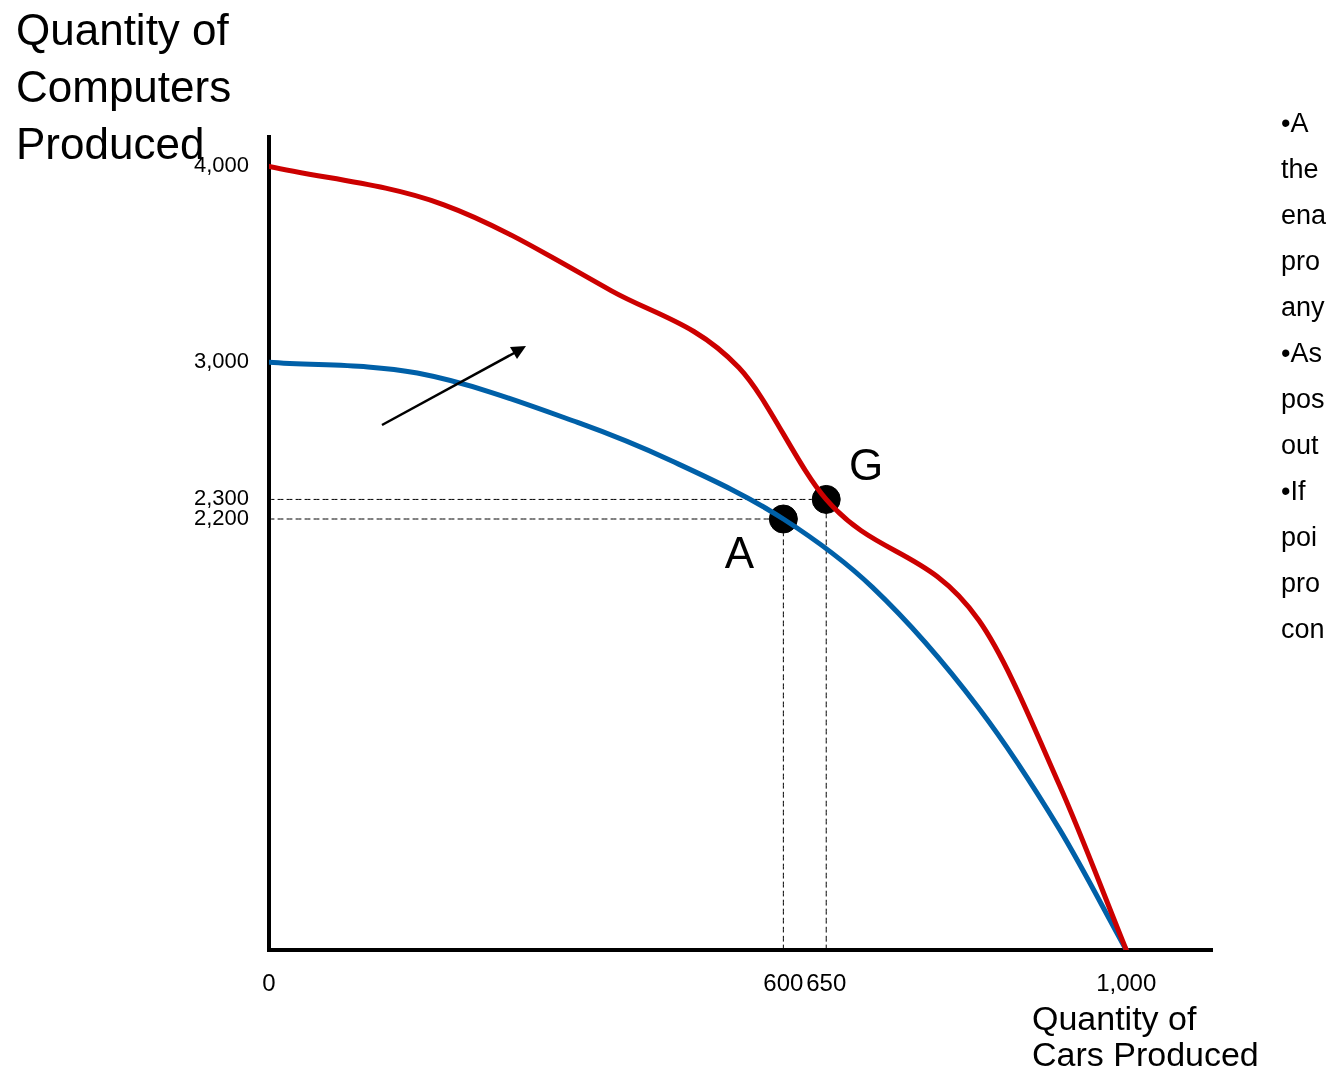  I want to click on text: •A, so click(1295, 123).